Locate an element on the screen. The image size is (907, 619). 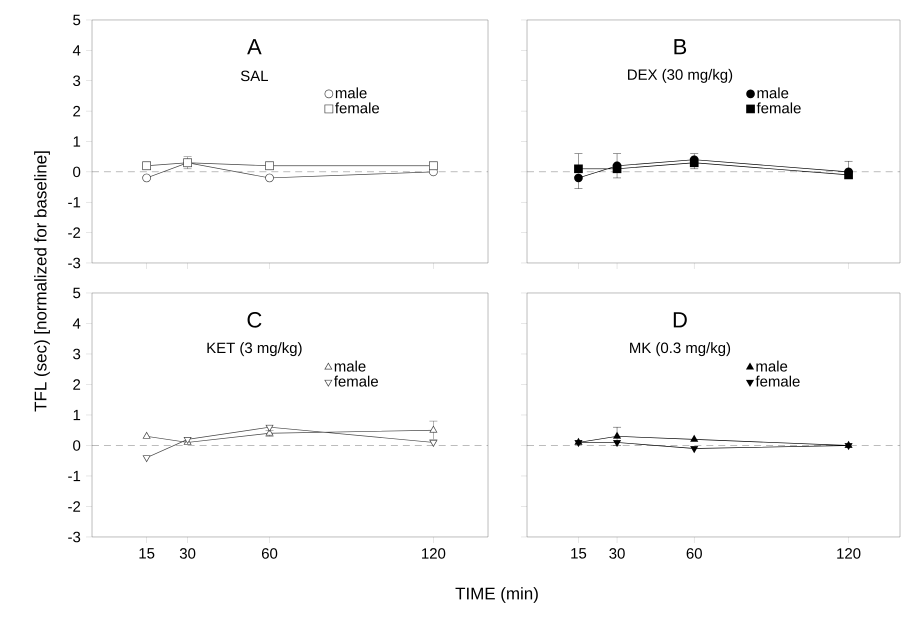
text: B is located at coordinates (680, 46).